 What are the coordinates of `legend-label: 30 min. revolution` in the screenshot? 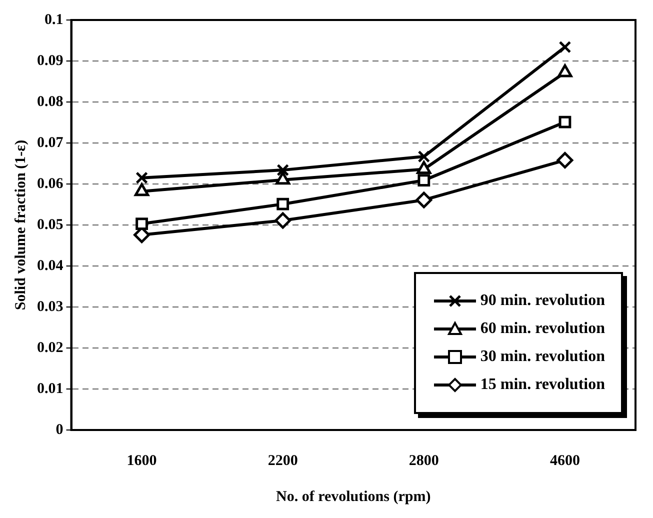 It's located at (542, 357).